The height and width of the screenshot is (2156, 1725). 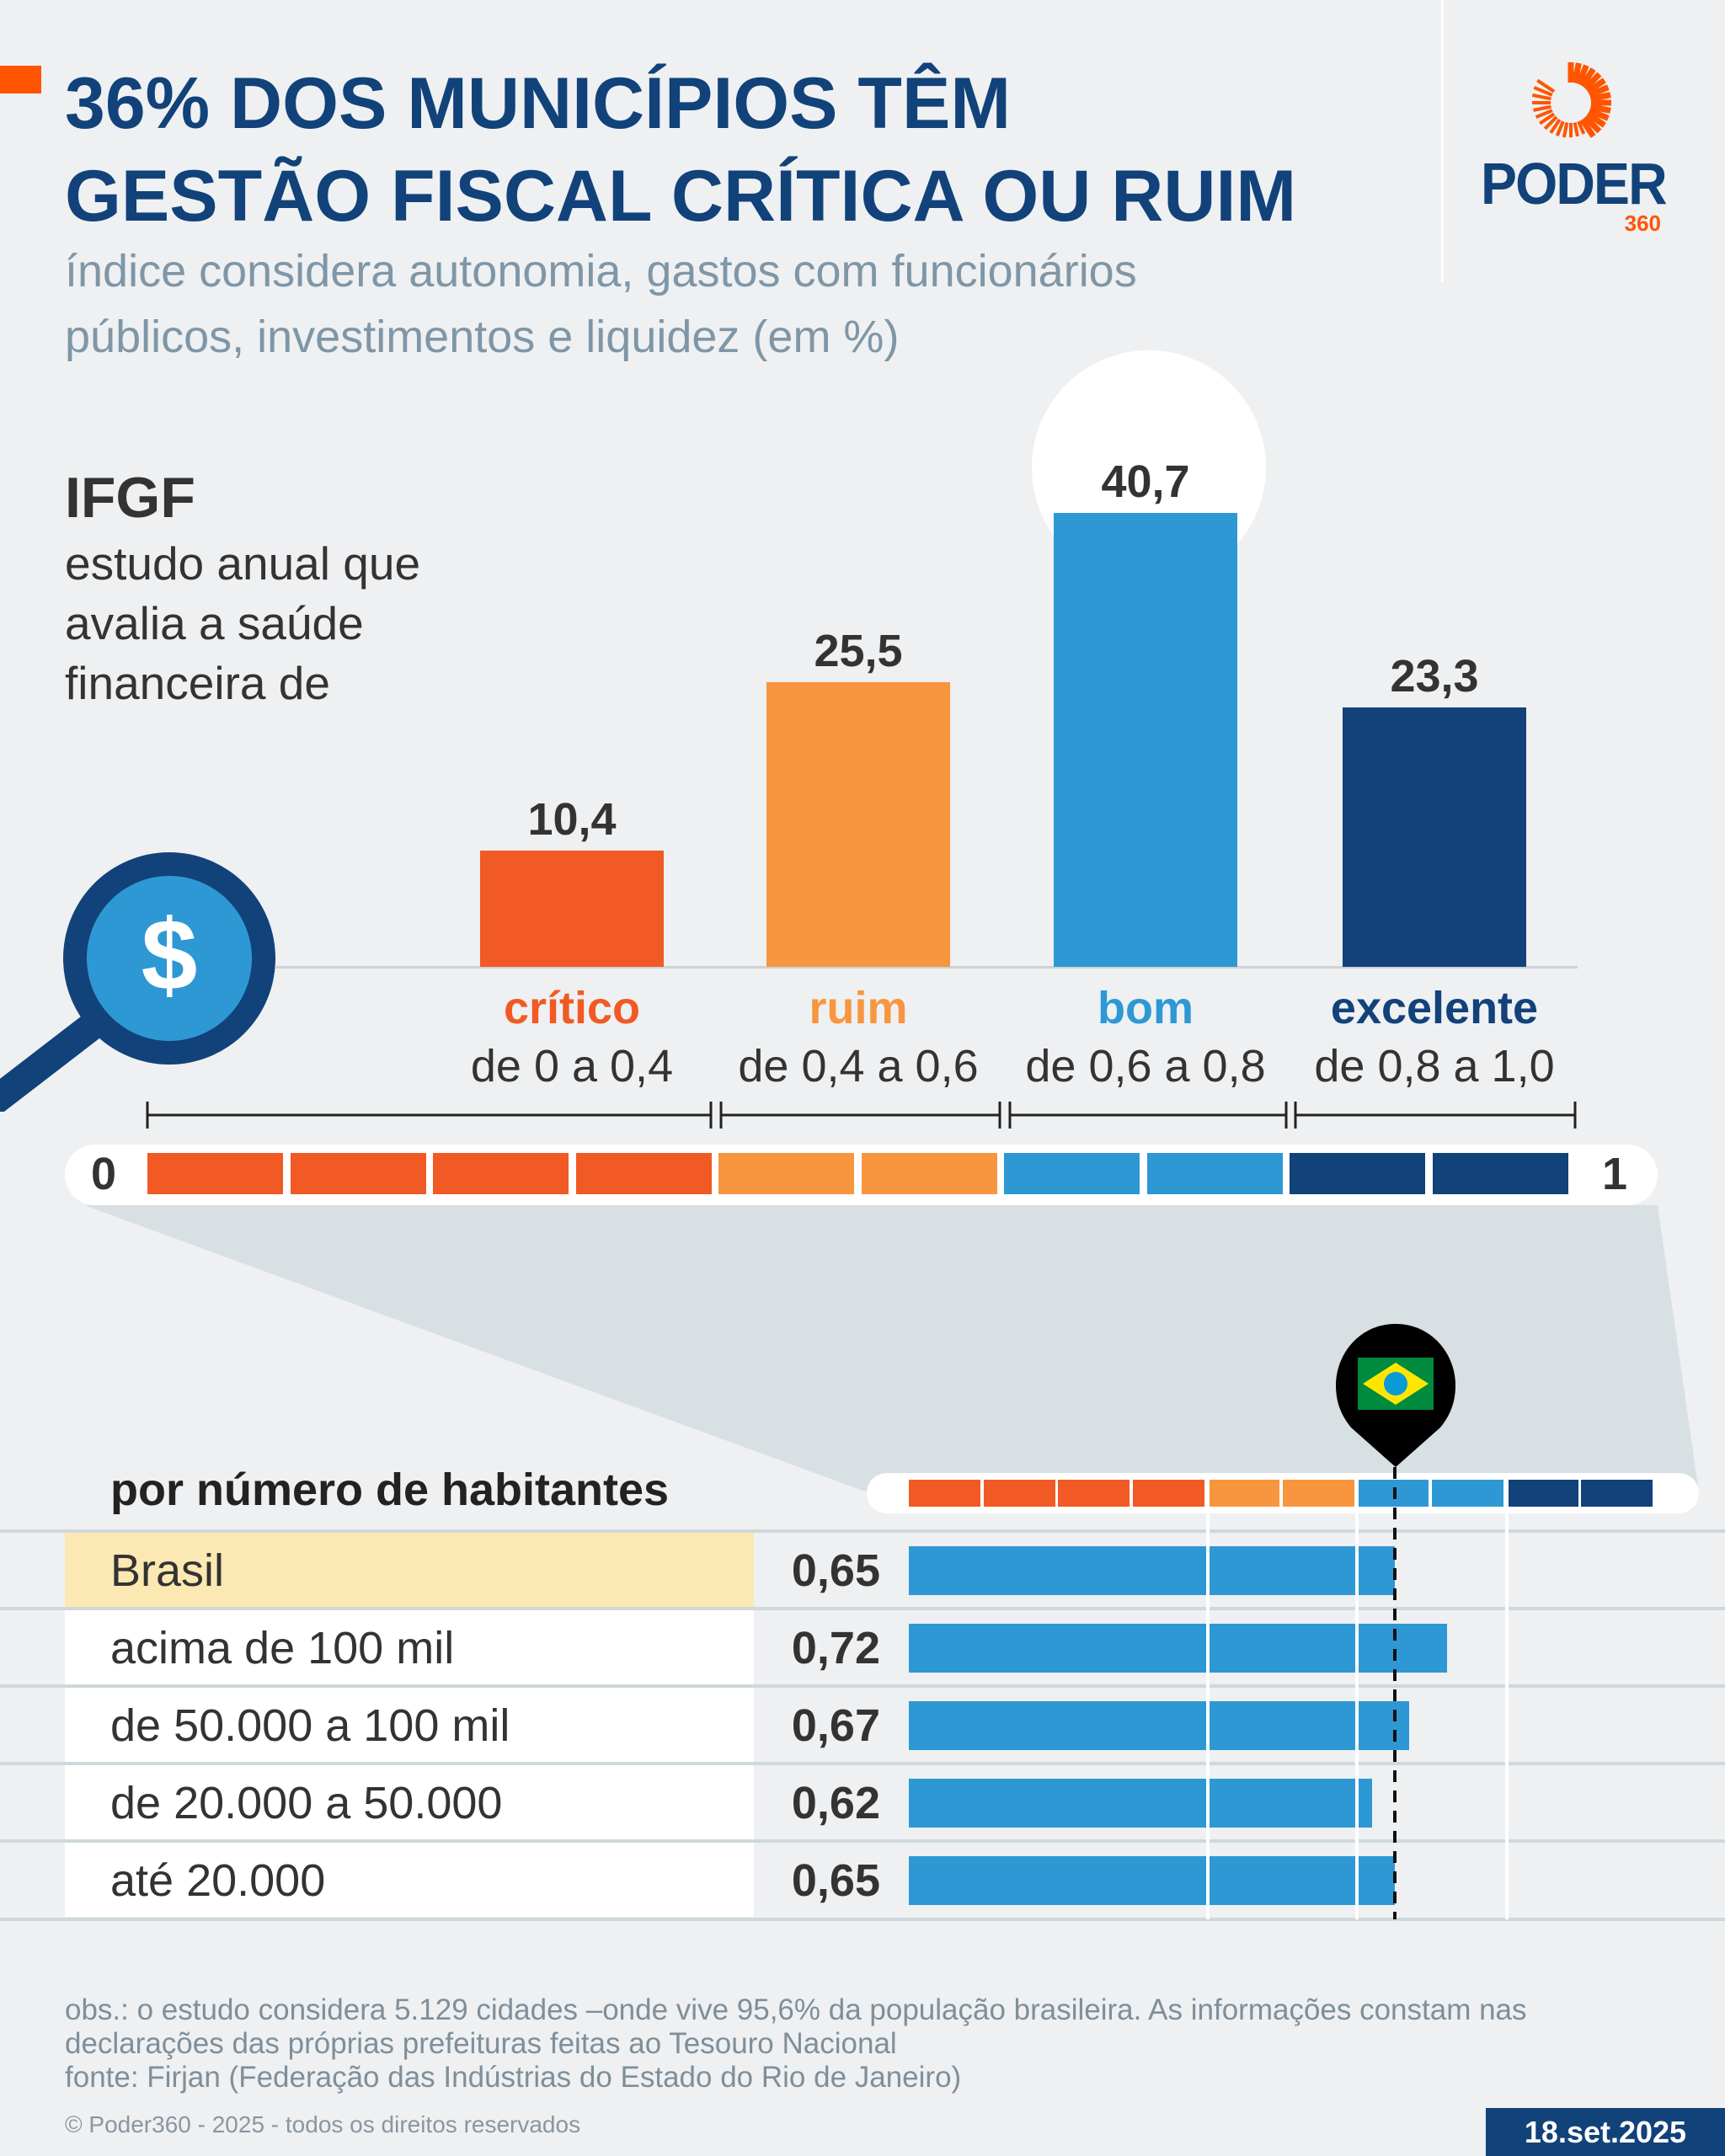 I want to click on category-label: crítico, so click(x=572, y=1008).